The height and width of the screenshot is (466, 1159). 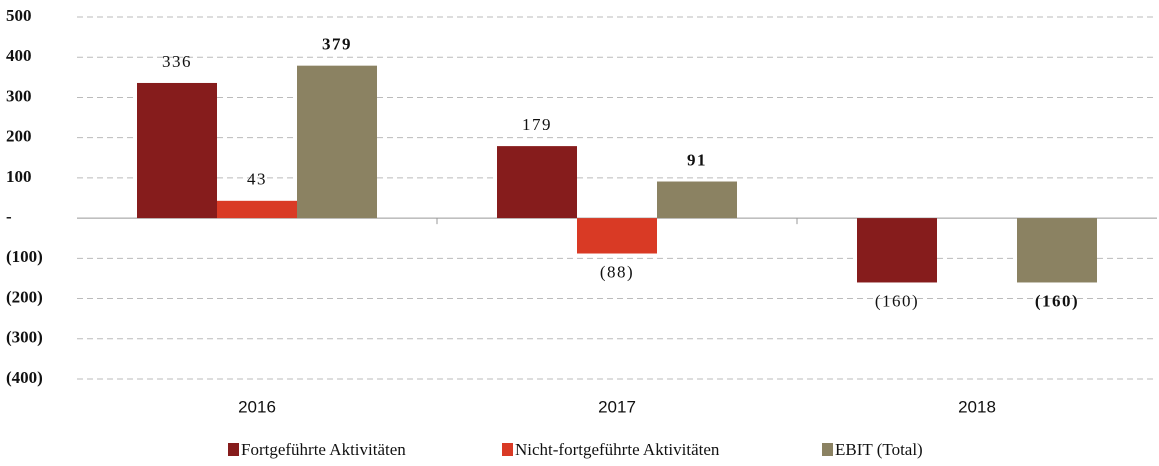 What do you see at coordinates (24, 296) in the screenshot?
I see `y-tick-label: (200)` at bounding box center [24, 296].